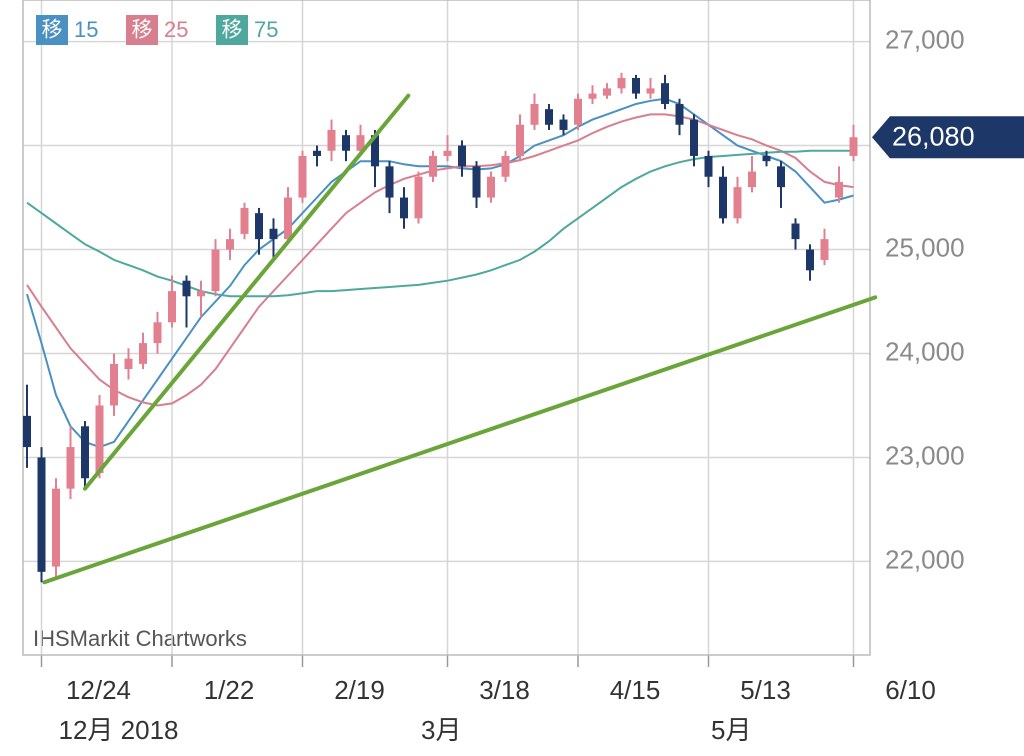 The width and height of the screenshot is (1024, 756). I want to click on x-tick-label: 4/15, so click(635, 690).